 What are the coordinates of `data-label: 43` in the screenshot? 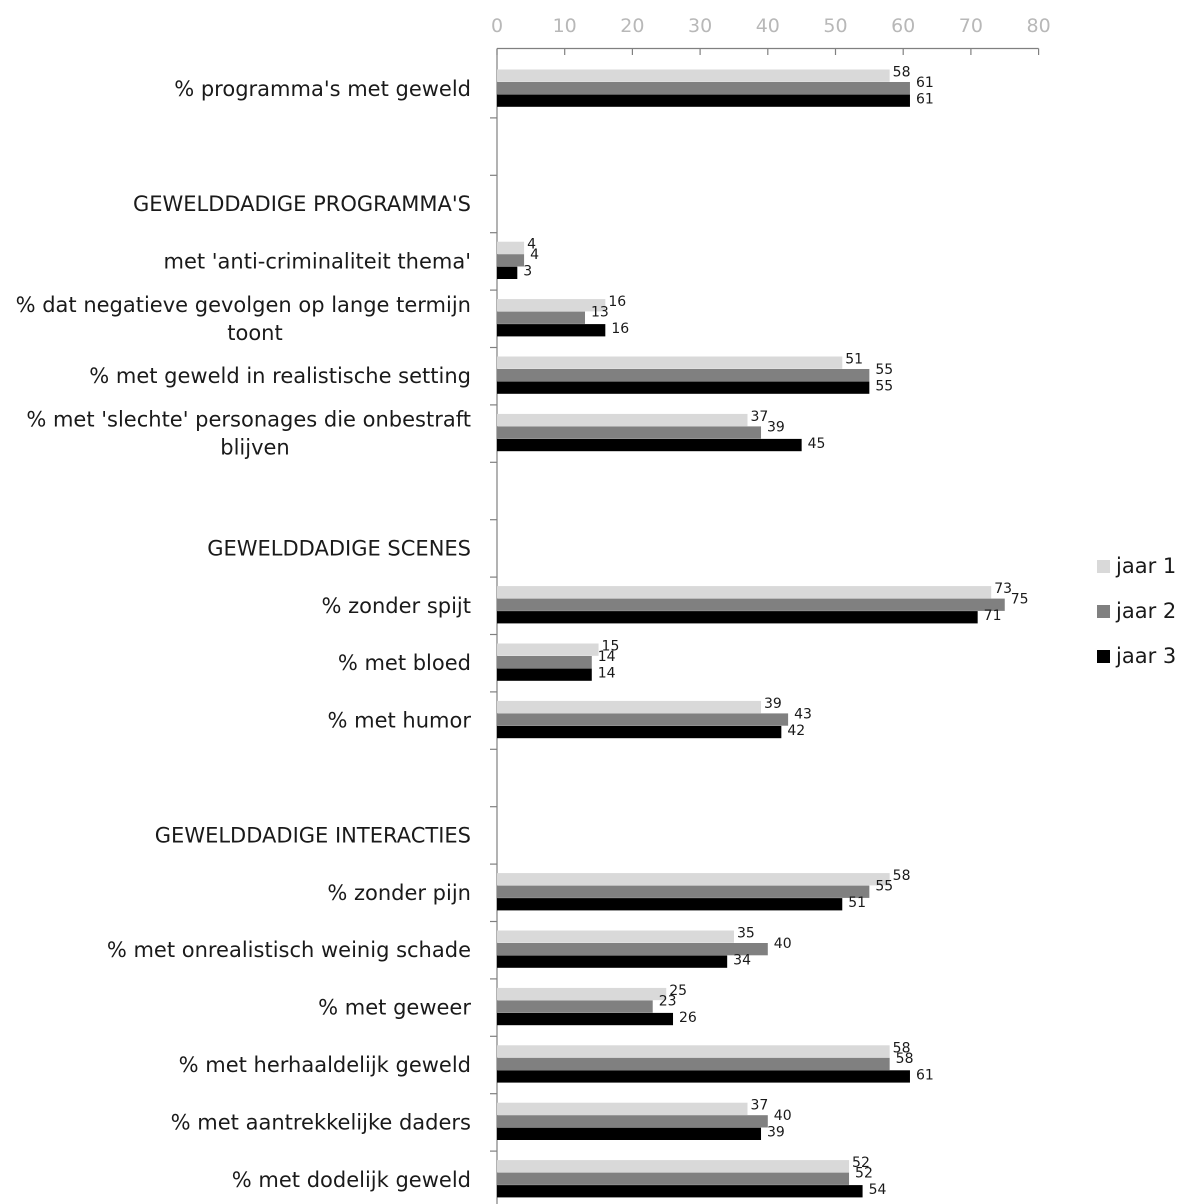 It's located at (803, 714).